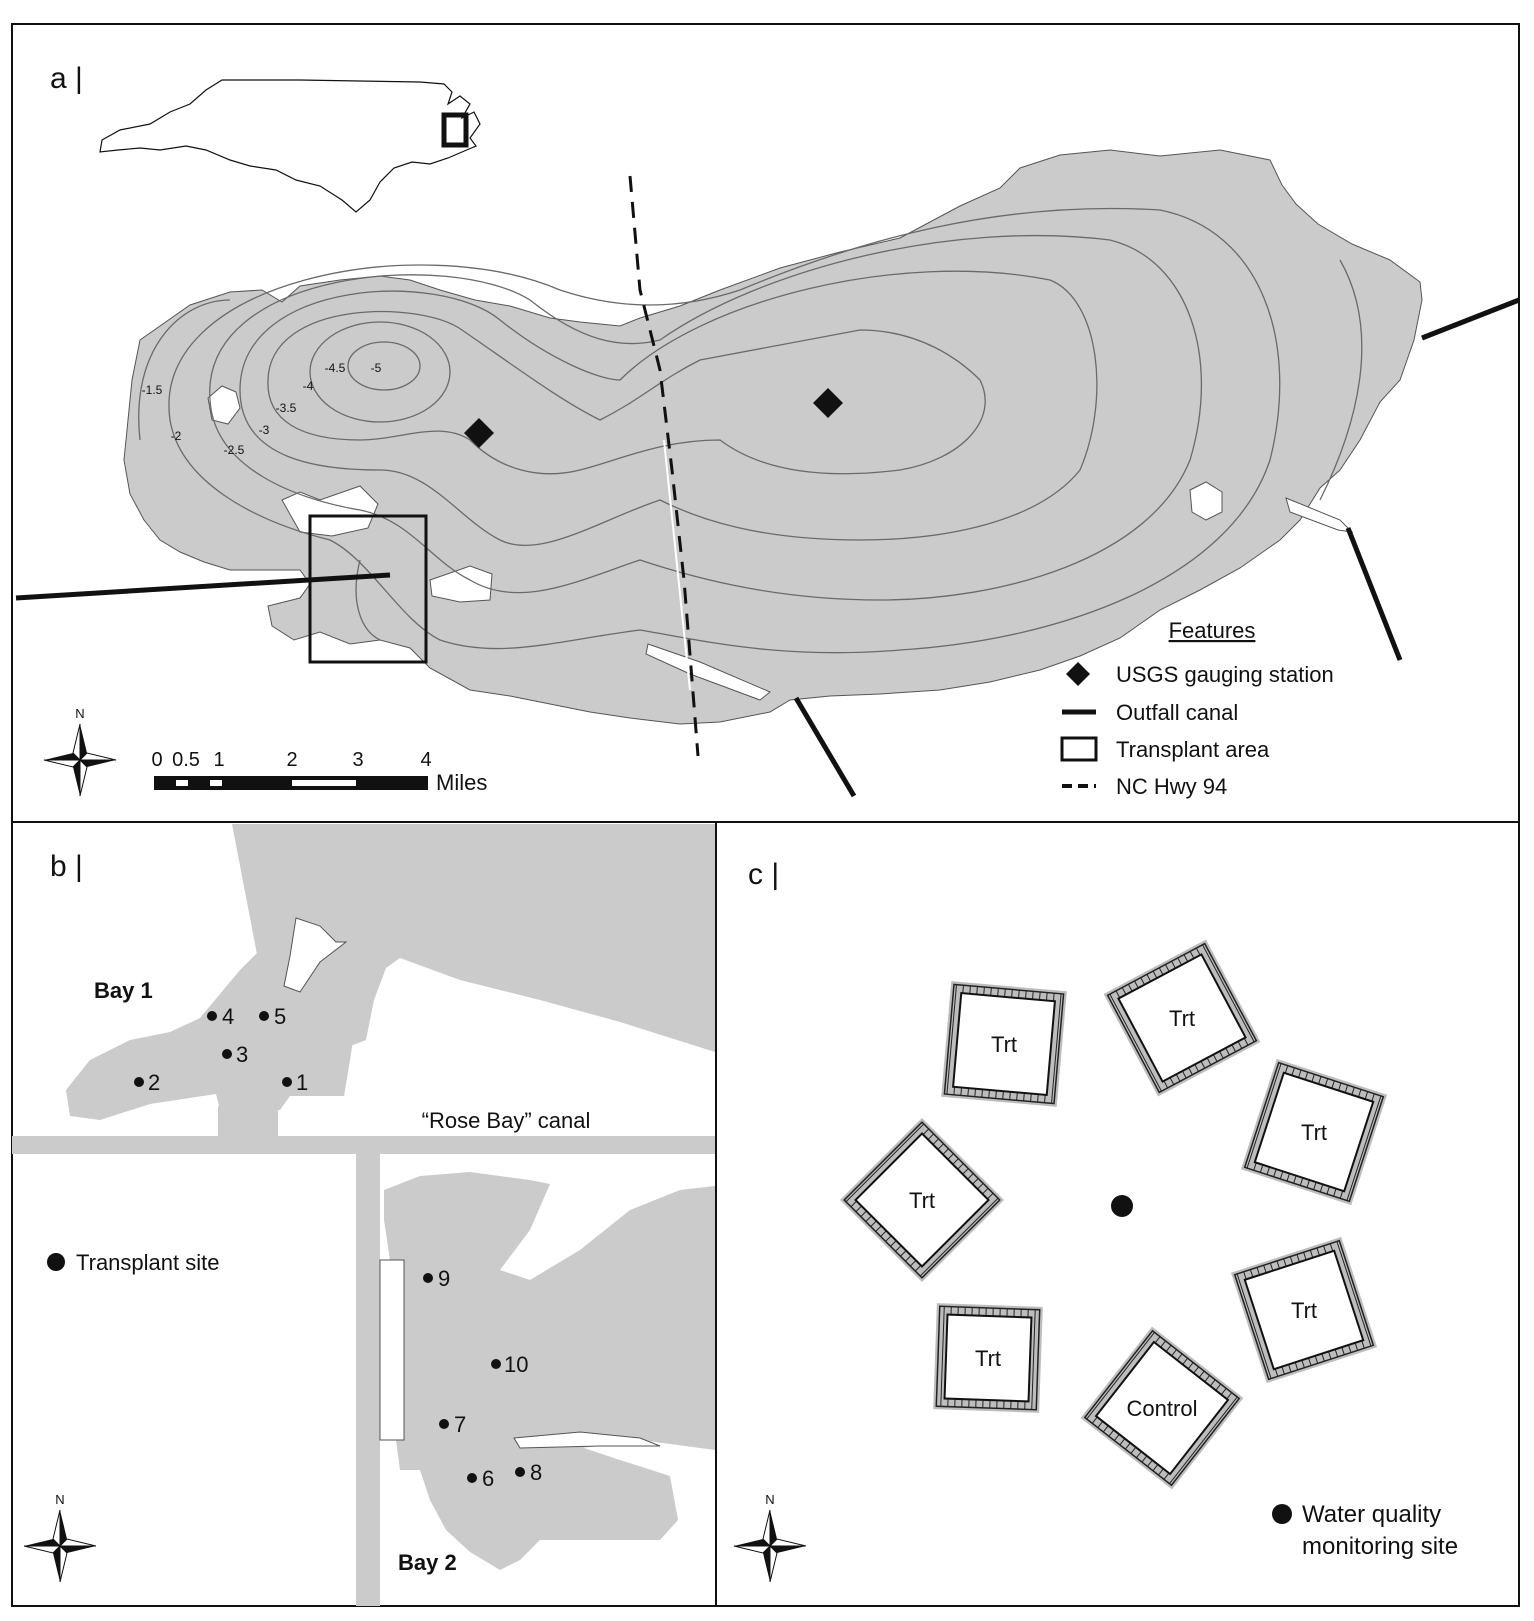 This screenshot has height=1621, width=1534. What do you see at coordinates (587, 1440) in the screenshot?
I see `bay2-inlet` at bounding box center [587, 1440].